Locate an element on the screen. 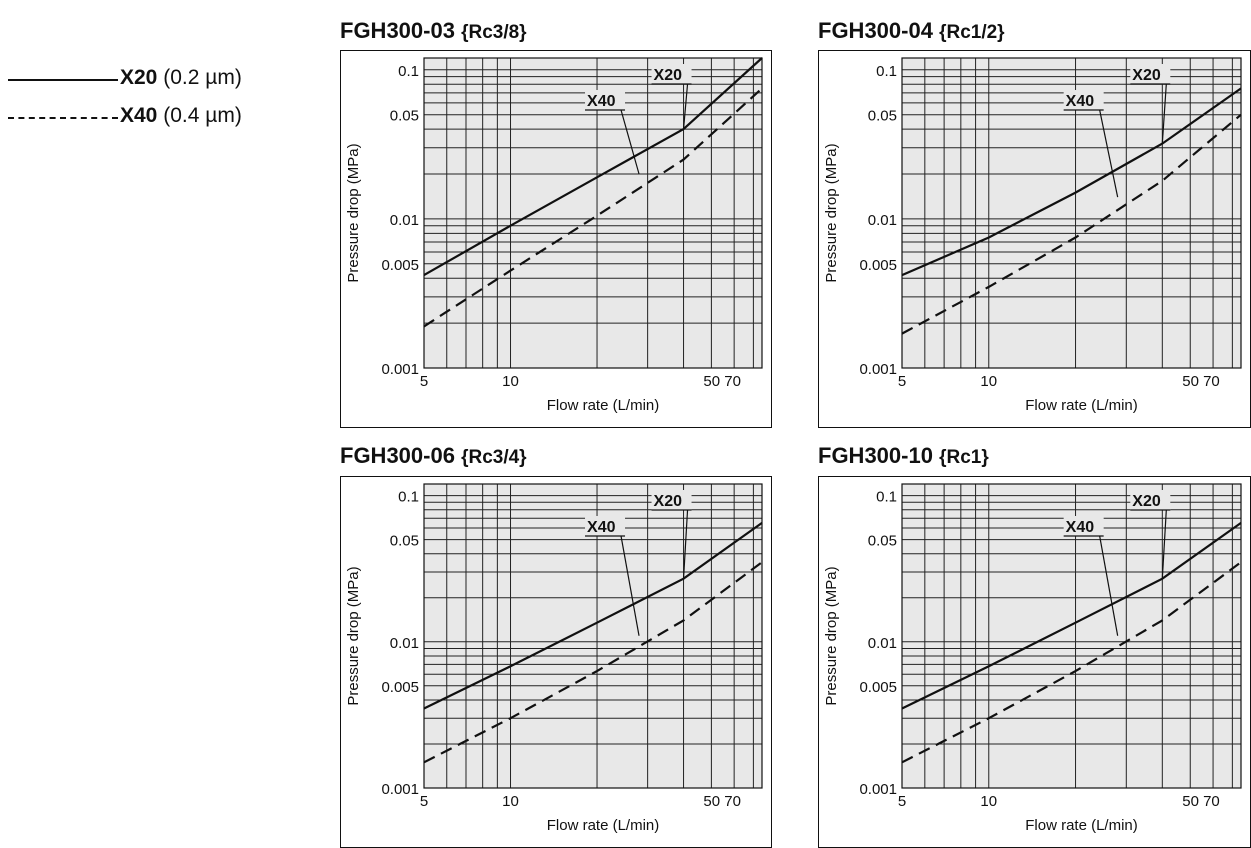  legend-dashed-line-sample is located at coordinates (63, 118).